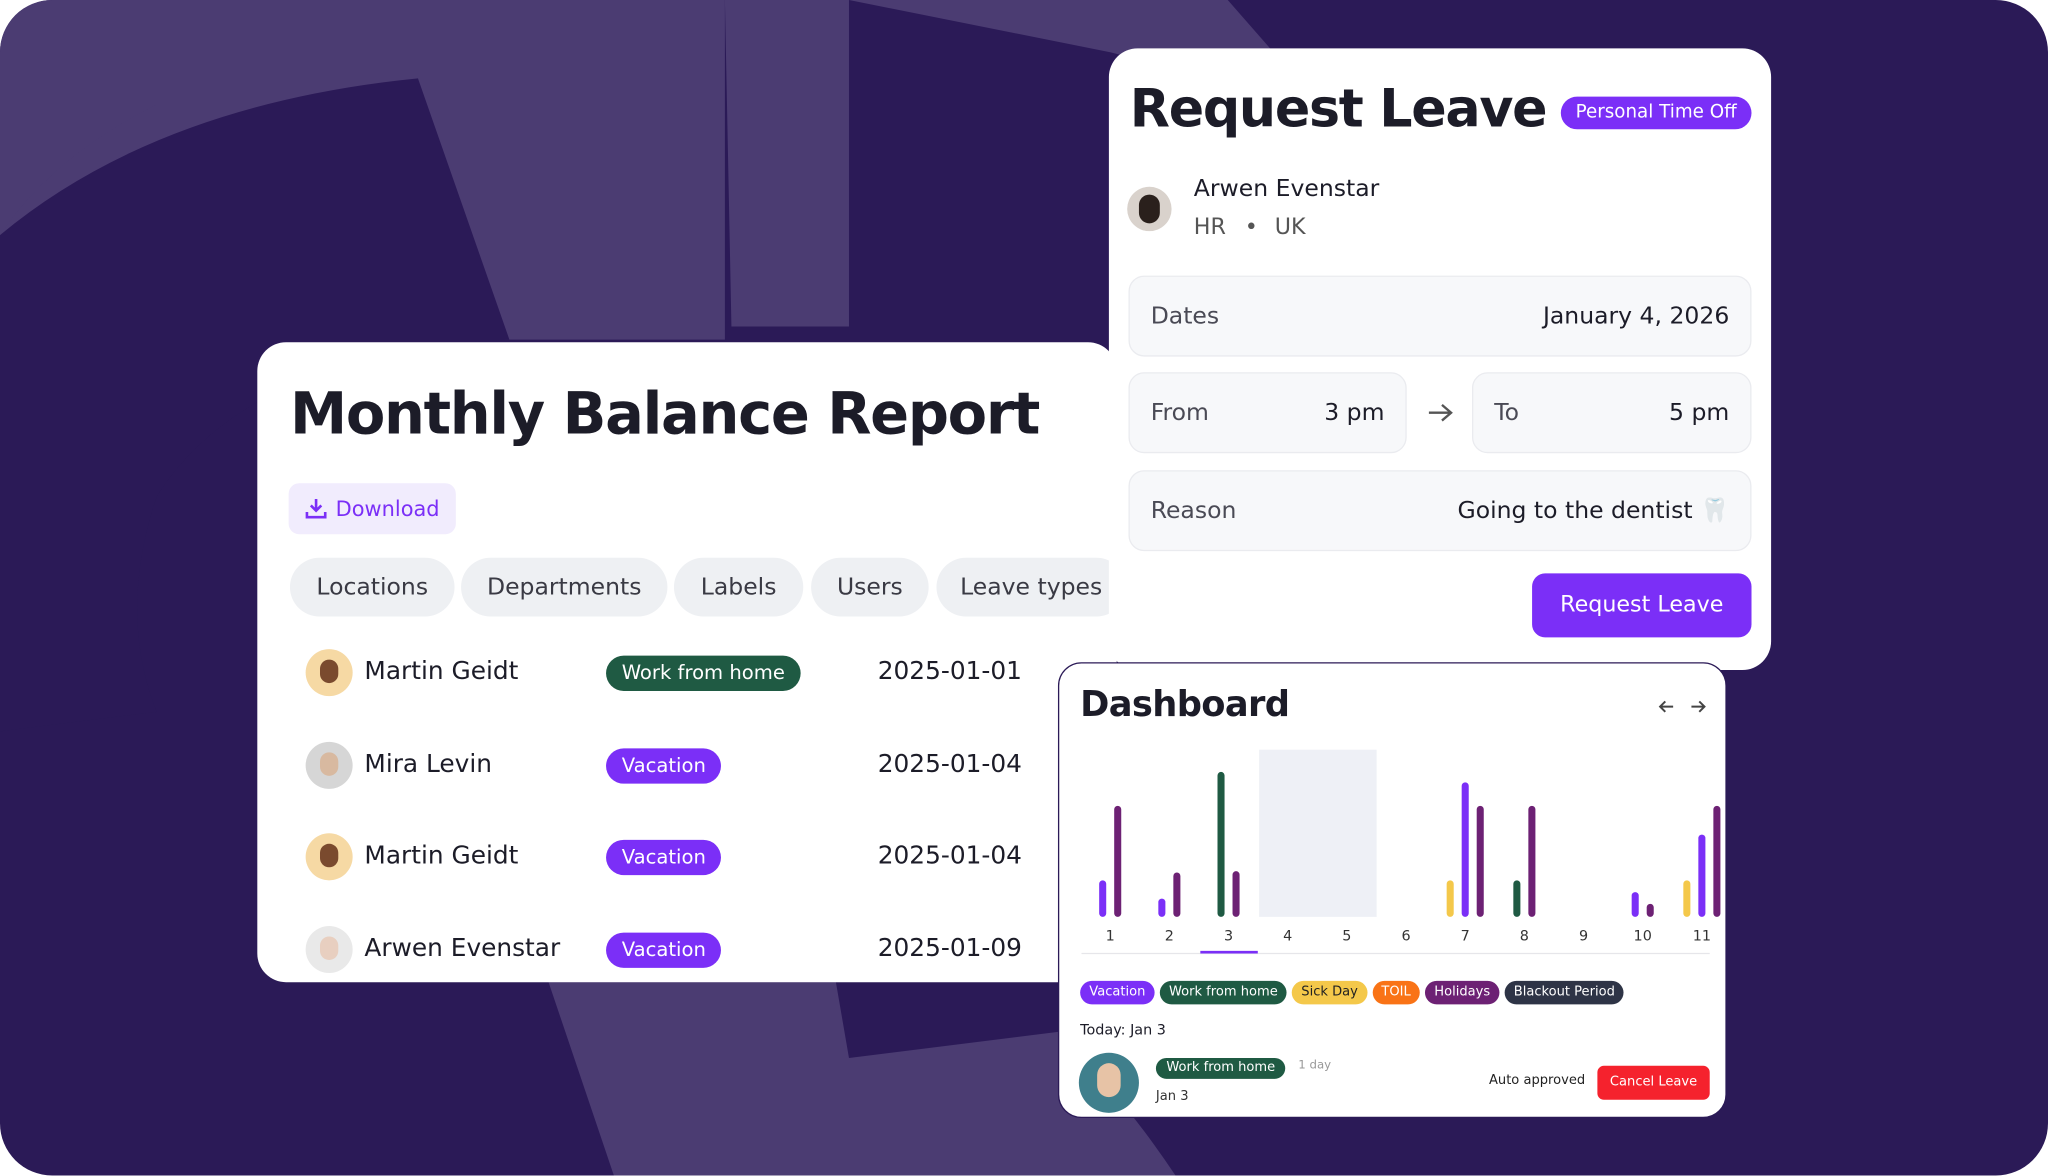  What do you see at coordinates (1401, 852) in the screenshot?
I see `chart: 1 2 3 4 5 6 7 8 9 10 11` at bounding box center [1401, 852].